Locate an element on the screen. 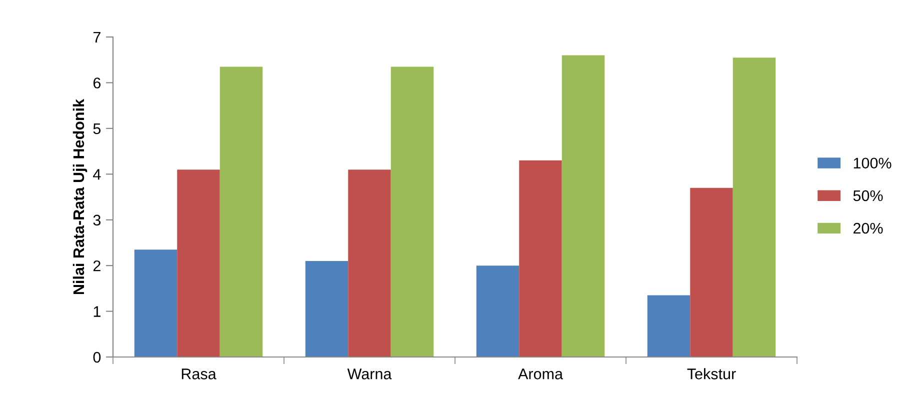 The height and width of the screenshot is (404, 898). y-tick-label: 4 is located at coordinates (97, 174).